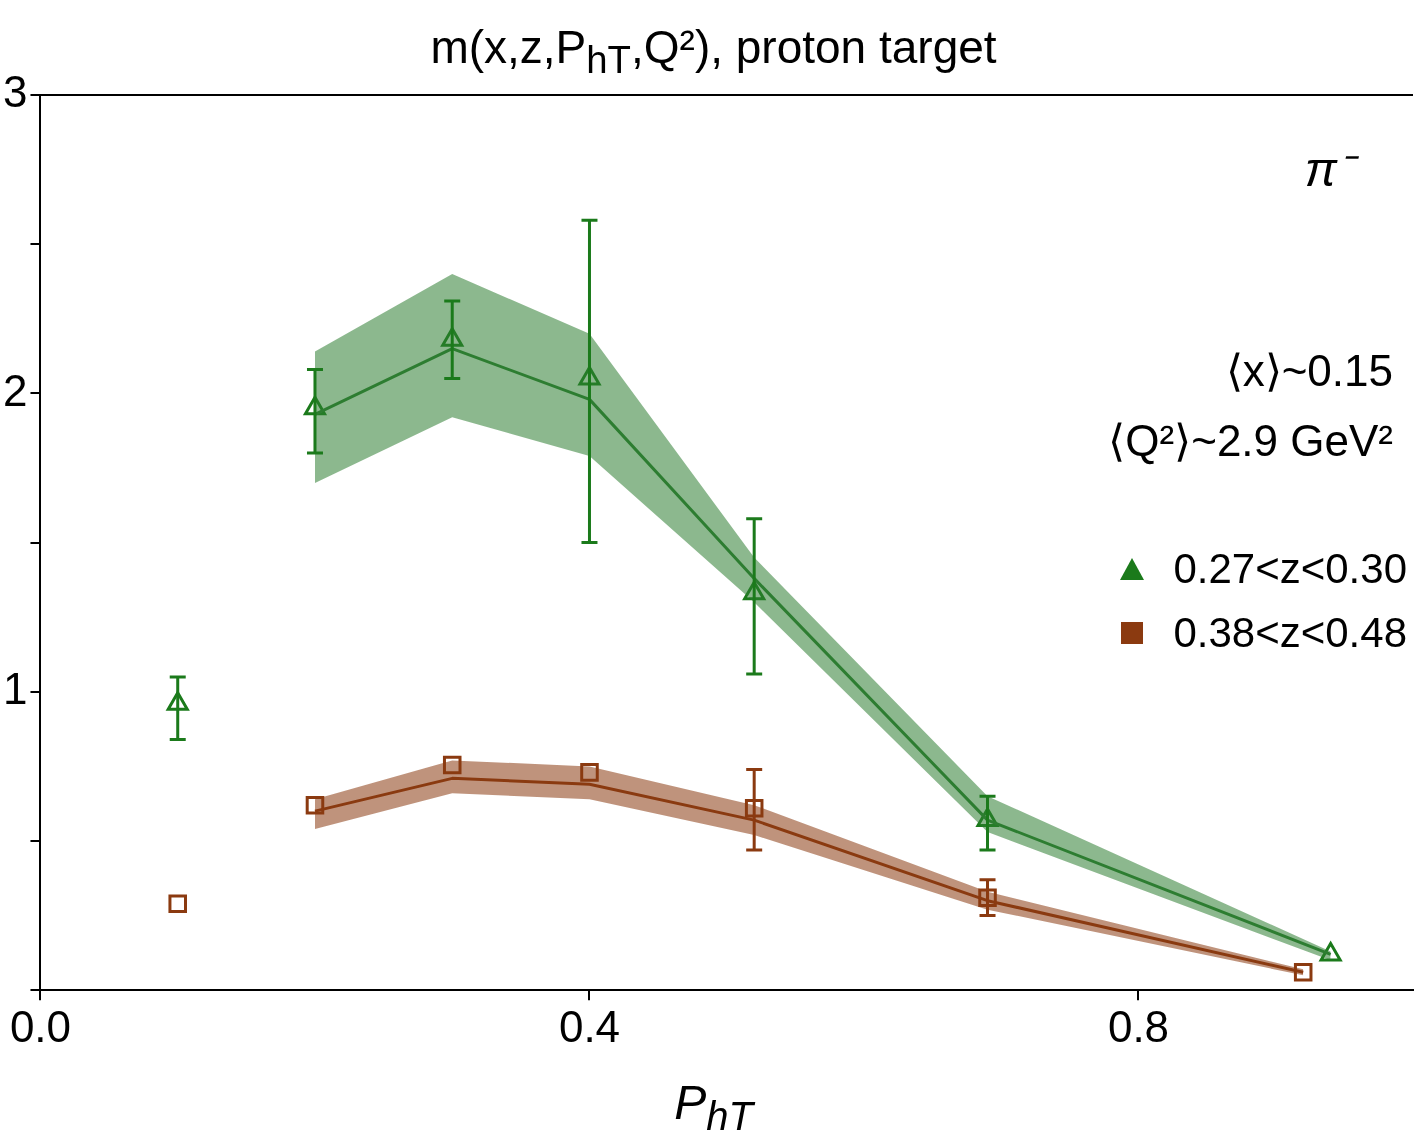 The image size is (1427, 1139). What do you see at coordinates (715, 1107) in the screenshot?
I see `x-axis-title: P$_{hT}$` at bounding box center [715, 1107].